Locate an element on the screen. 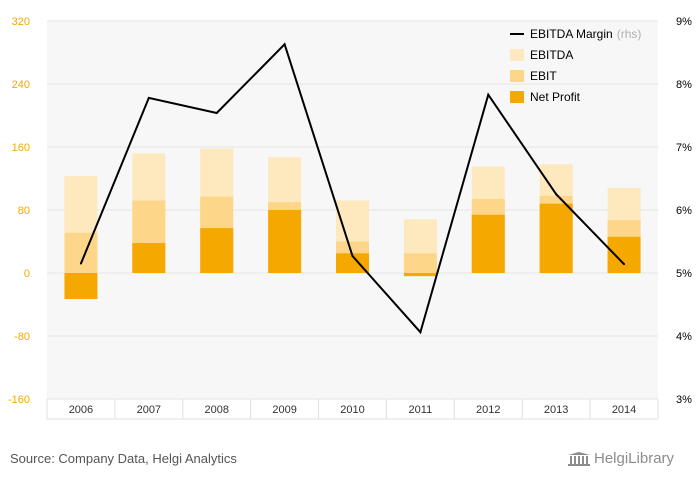  y-left-tick-label: -80 is located at coordinates (22, 337).